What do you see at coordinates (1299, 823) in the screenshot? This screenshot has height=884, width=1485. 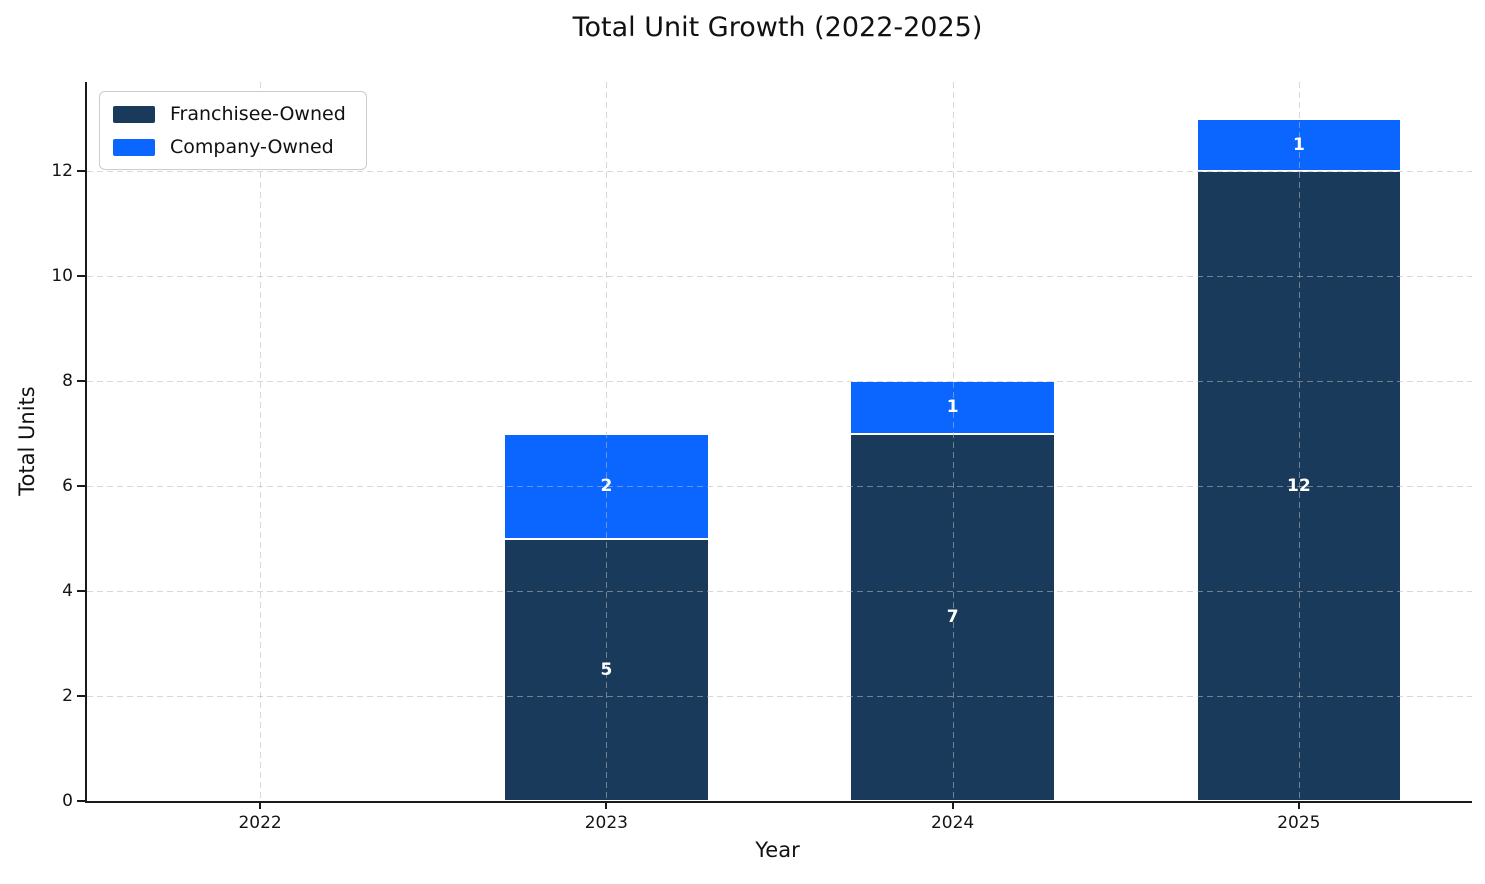 I see `x-tick-label: 2025` at bounding box center [1299, 823].